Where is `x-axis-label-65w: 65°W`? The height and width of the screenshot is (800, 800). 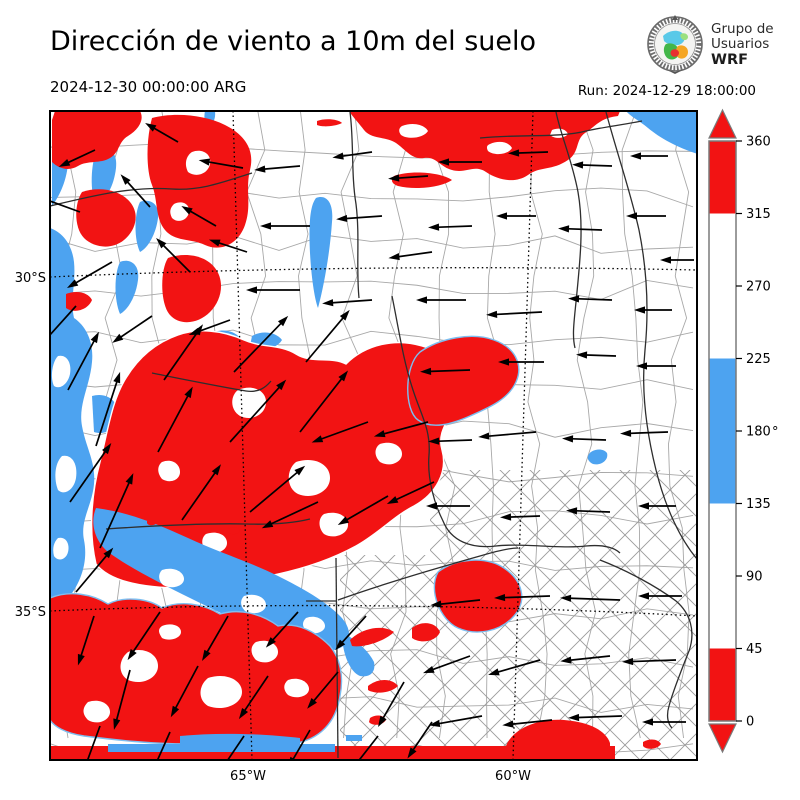 x-axis-label-65w: 65°W is located at coordinates (248, 776).